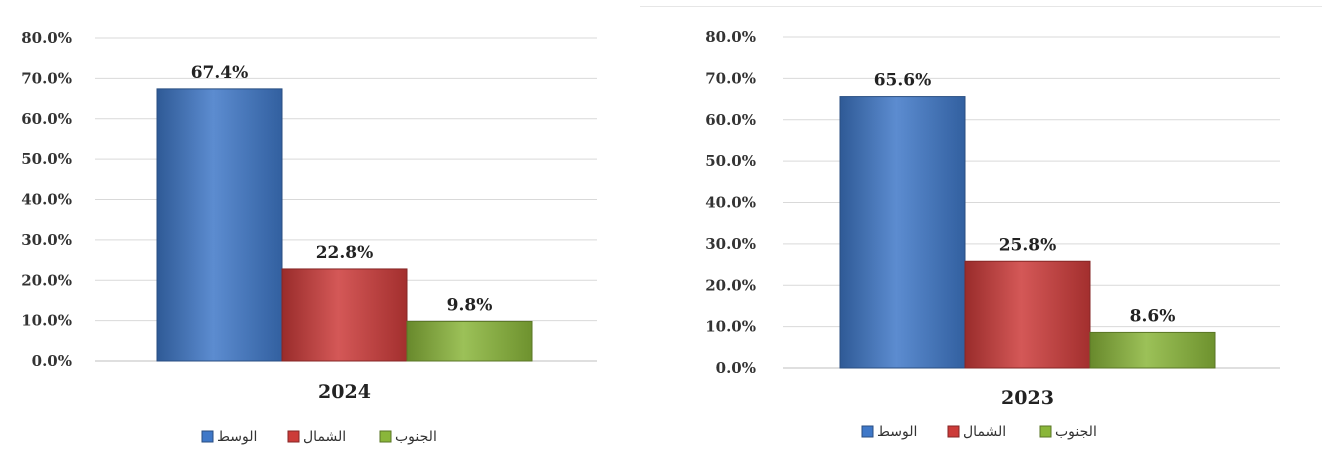 This screenshot has width=1328, height=461. Describe the element at coordinates (1027, 398) in the screenshot. I see `category-label: 2023` at that location.